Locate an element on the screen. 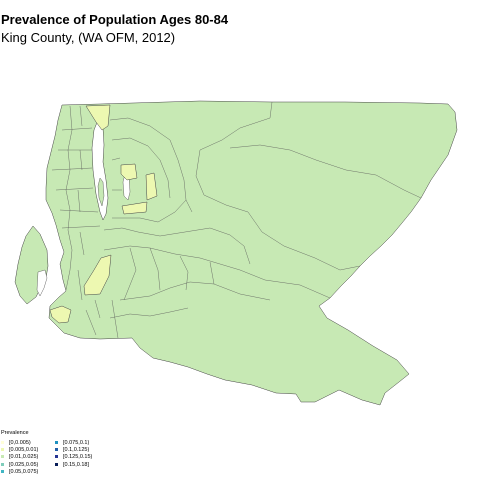 This screenshot has height=480, width=480. legend-label: [0.075,0.1) is located at coordinates (76, 443).